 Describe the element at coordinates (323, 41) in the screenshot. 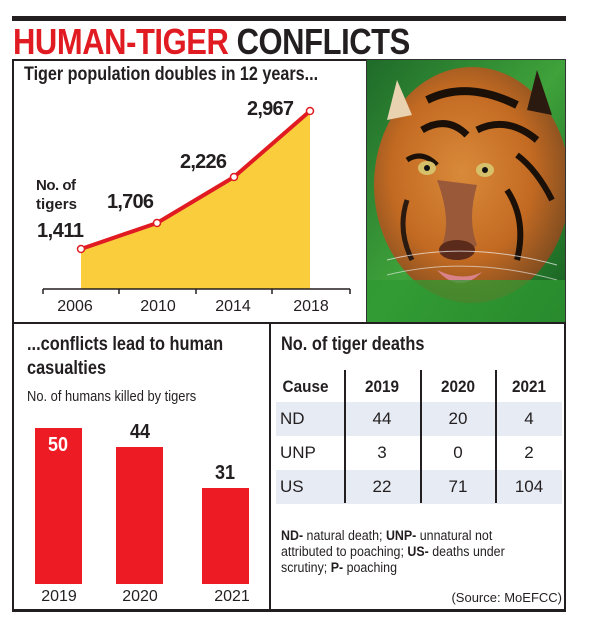

I see `title-black-part: CONFLICTS` at that location.